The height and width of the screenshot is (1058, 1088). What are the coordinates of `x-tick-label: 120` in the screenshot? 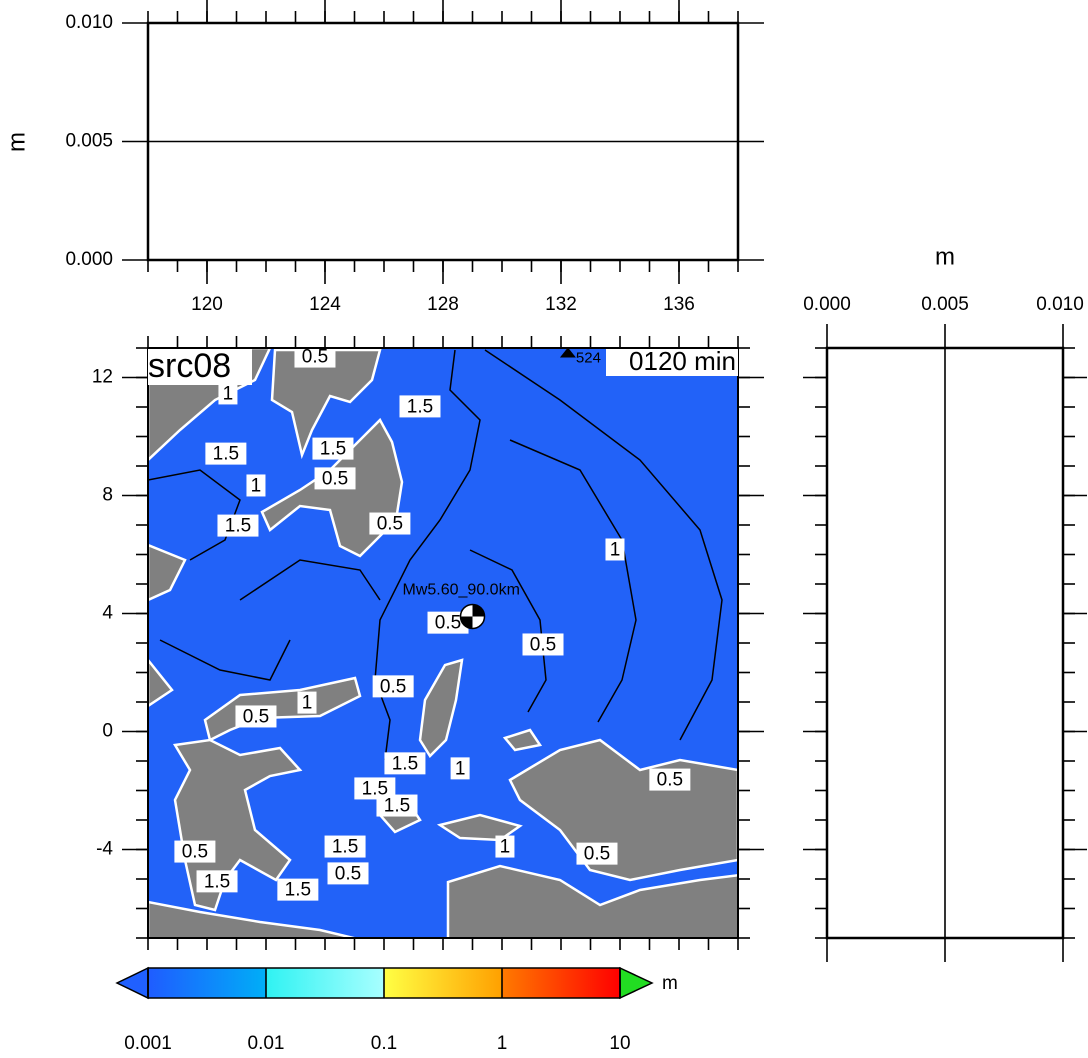 It's located at (207, 304).